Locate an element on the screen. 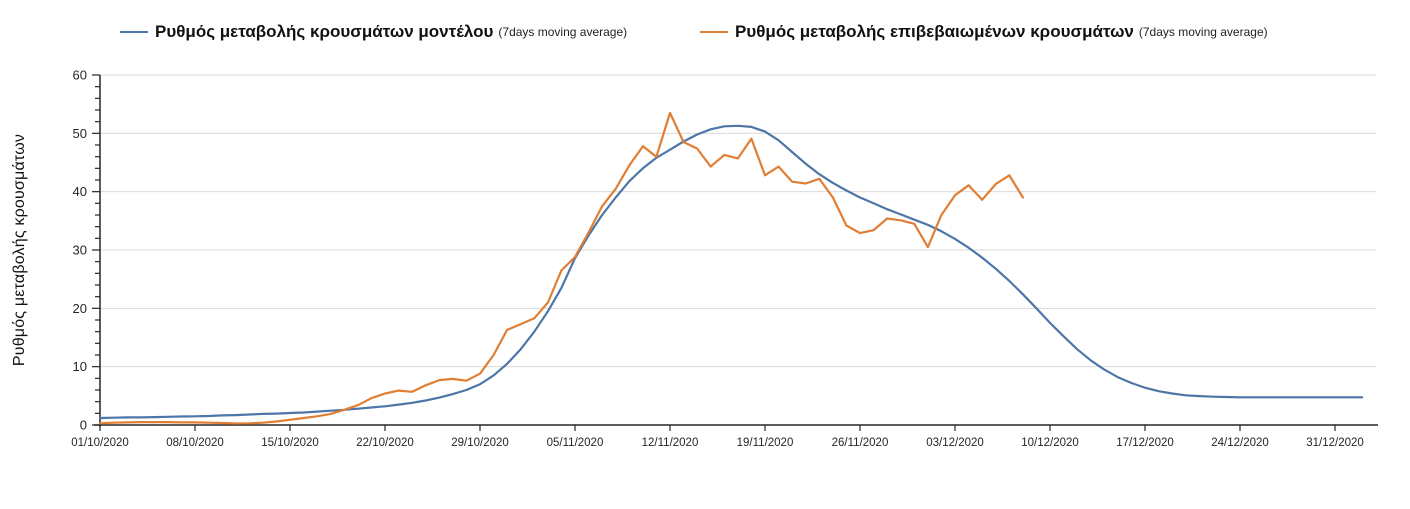 The image size is (1410, 509). y-tick-label-60: 60 is located at coordinates (80, 75).